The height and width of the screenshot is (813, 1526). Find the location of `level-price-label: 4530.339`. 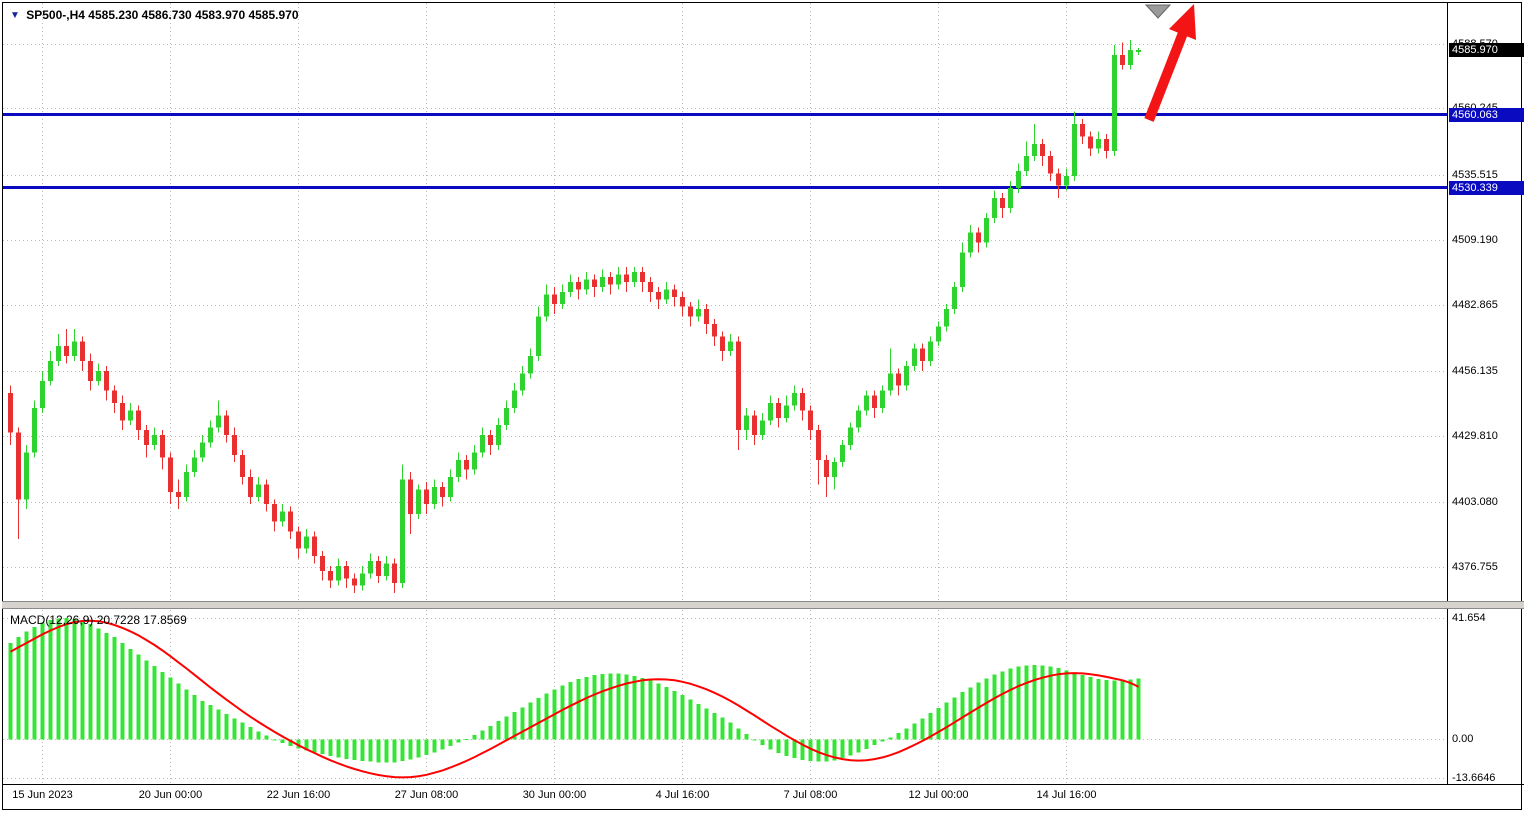

level-price-label: 4530.339 is located at coordinates (1486, 188).